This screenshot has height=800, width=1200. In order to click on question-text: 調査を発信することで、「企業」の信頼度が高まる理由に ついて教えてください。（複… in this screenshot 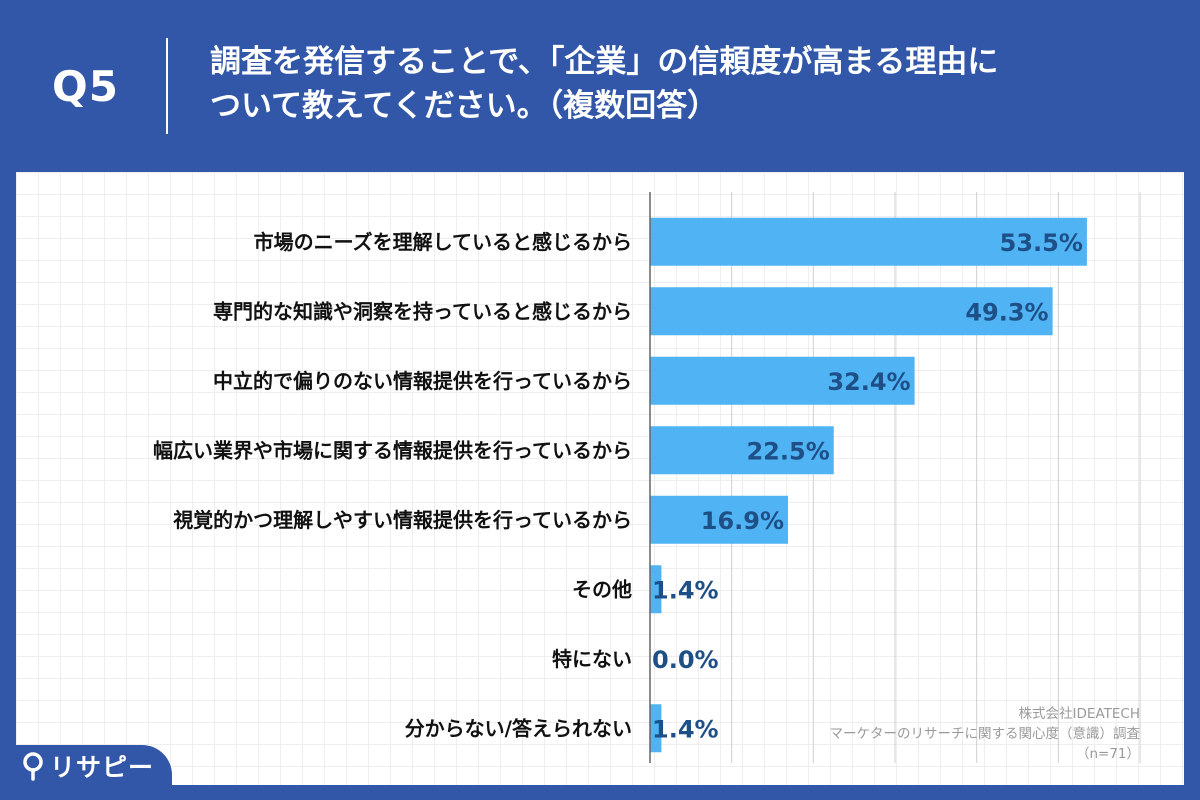, I will do `click(690, 84)`.